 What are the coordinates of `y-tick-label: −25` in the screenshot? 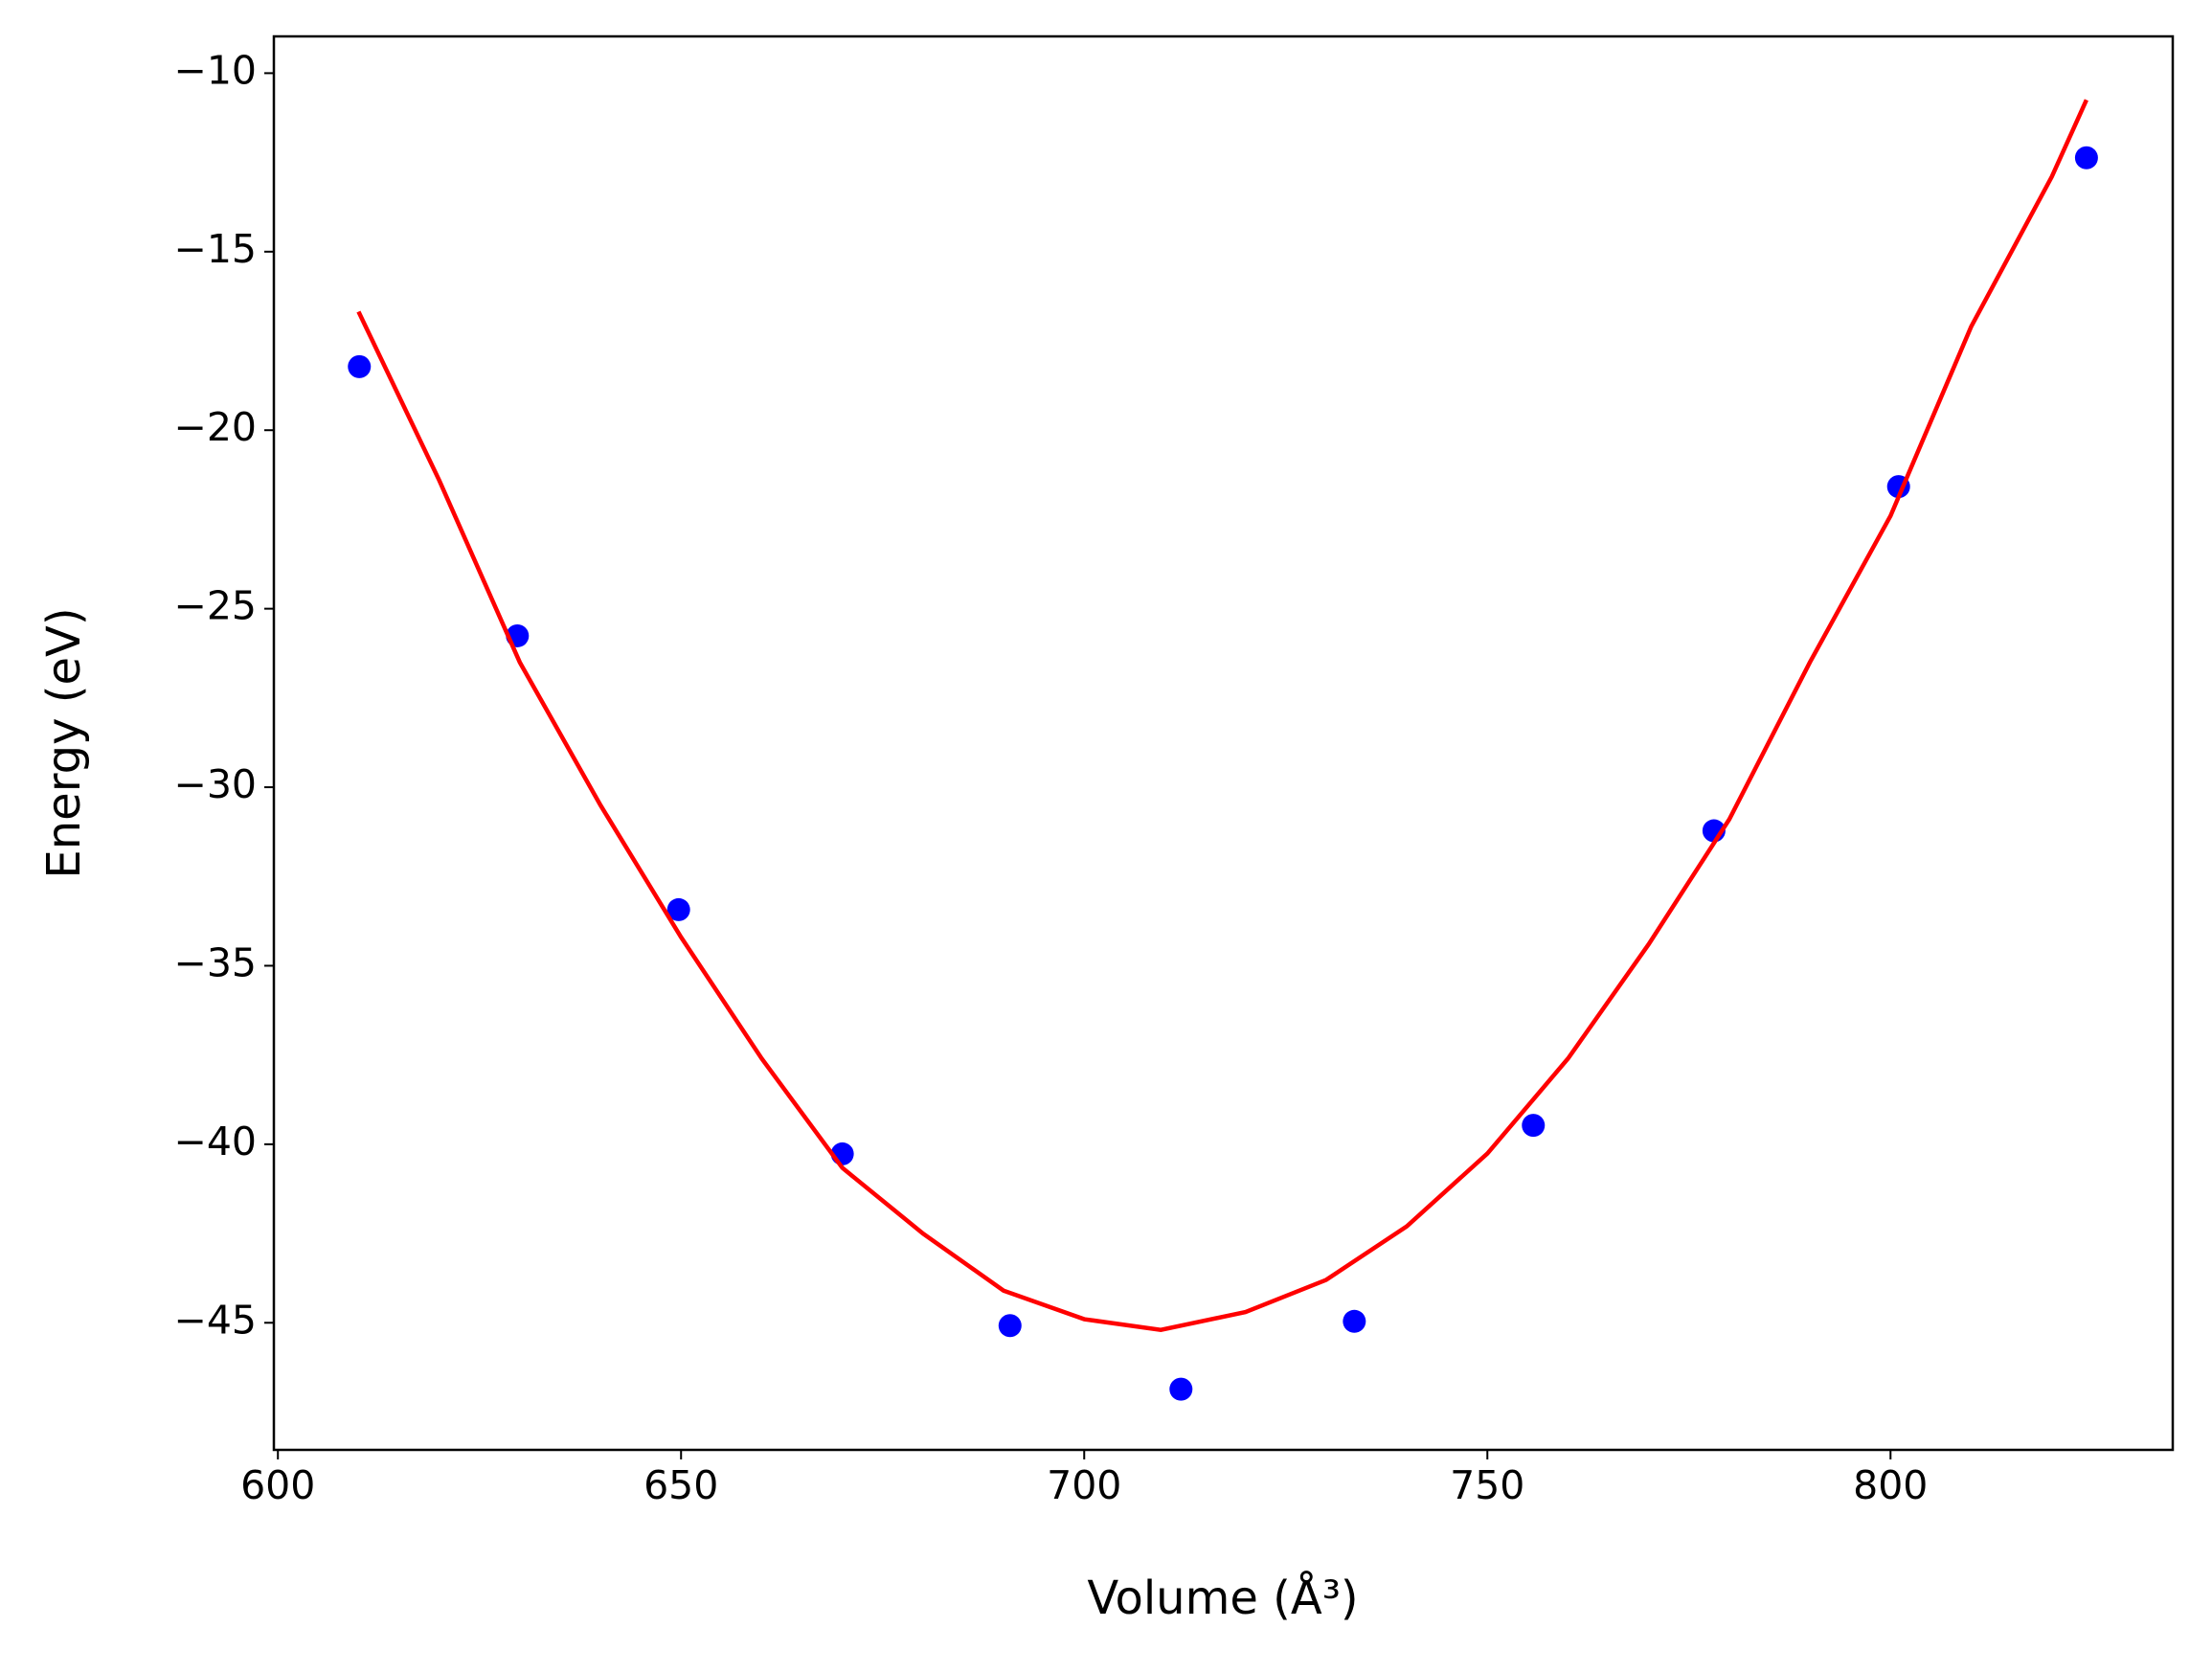 It's located at (215, 606).